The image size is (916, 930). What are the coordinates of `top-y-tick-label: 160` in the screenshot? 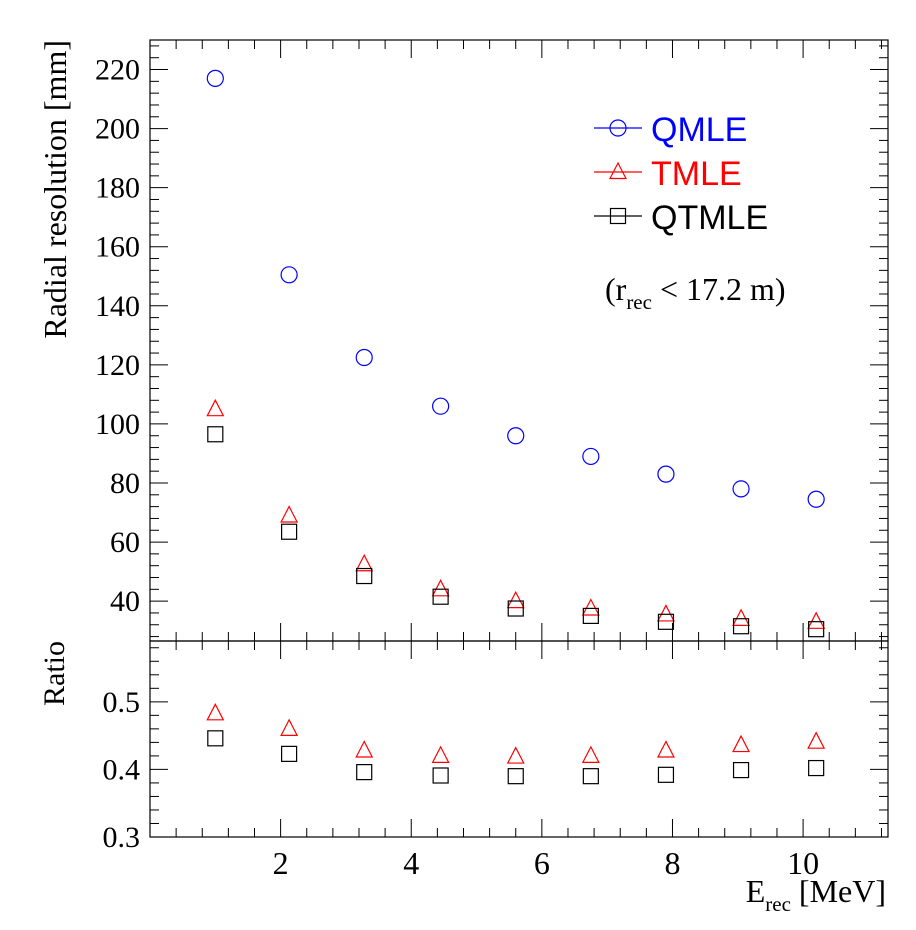 It's located at (117, 247).